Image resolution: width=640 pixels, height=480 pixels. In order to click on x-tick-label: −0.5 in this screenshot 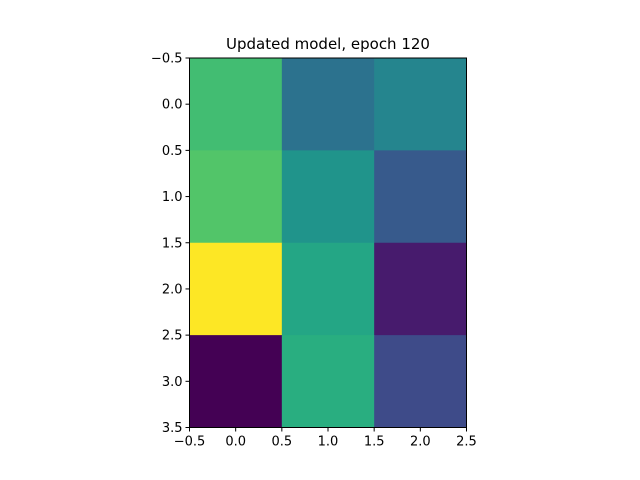, I will do `click(190, 442)`.